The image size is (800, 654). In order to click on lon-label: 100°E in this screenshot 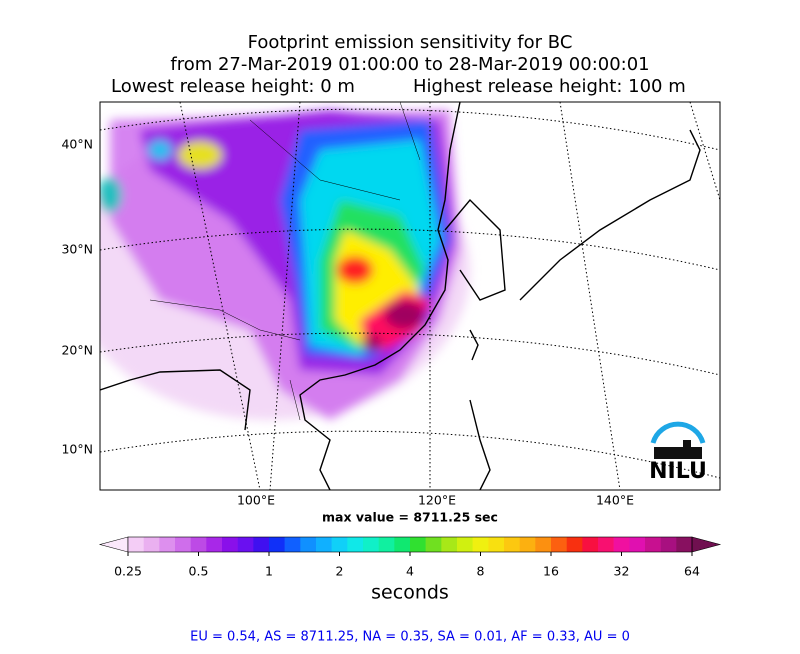, I will do `click(256, 500)`.